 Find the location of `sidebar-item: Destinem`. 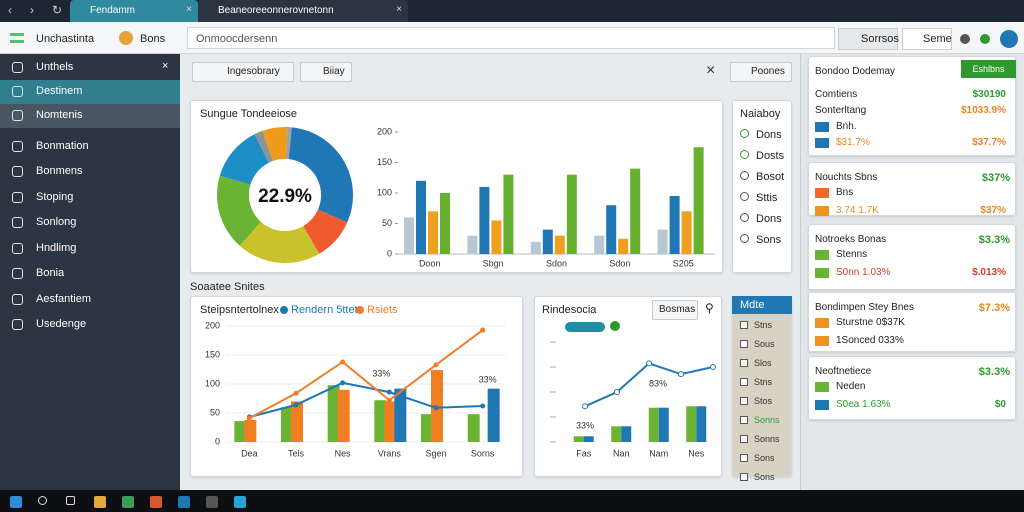

sidebar-item: Destinem is located at coordinates (90, 92).